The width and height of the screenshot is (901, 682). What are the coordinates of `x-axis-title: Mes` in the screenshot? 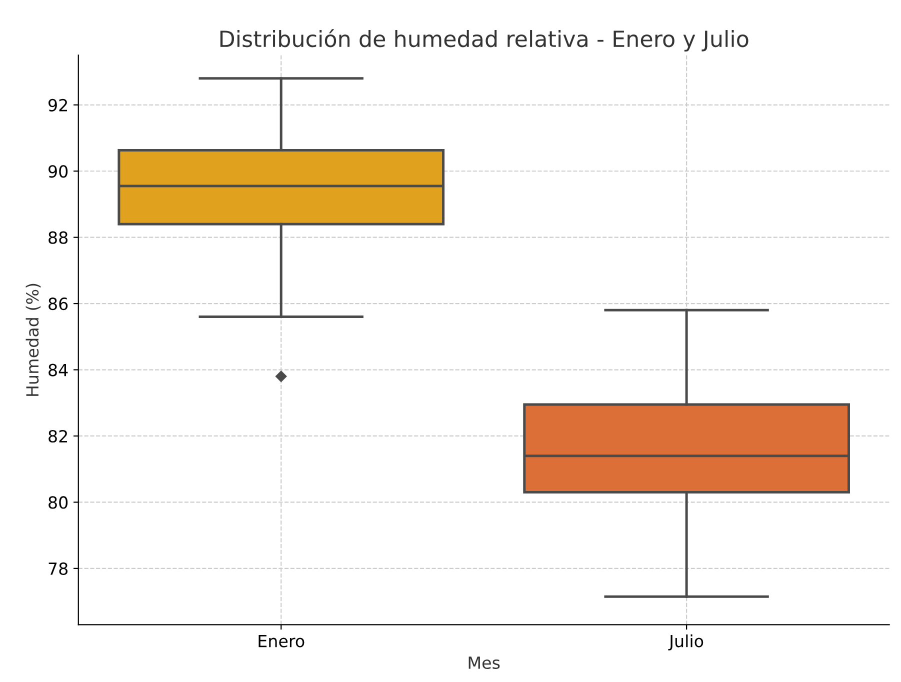 It's located at (484, 663).